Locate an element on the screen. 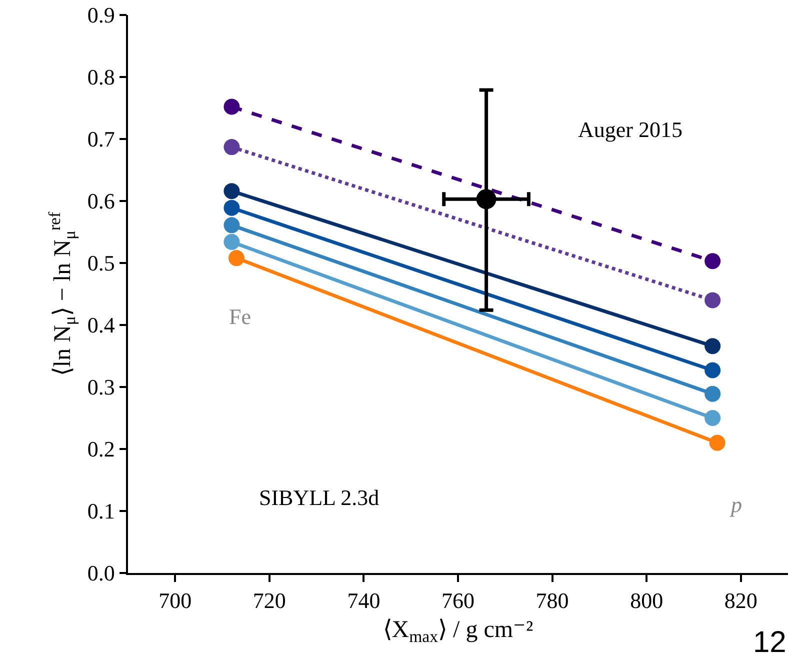 The height and width of the screenshot is (664, 792). y-tick-label: 0.1 is located at coordinates (101, 511).